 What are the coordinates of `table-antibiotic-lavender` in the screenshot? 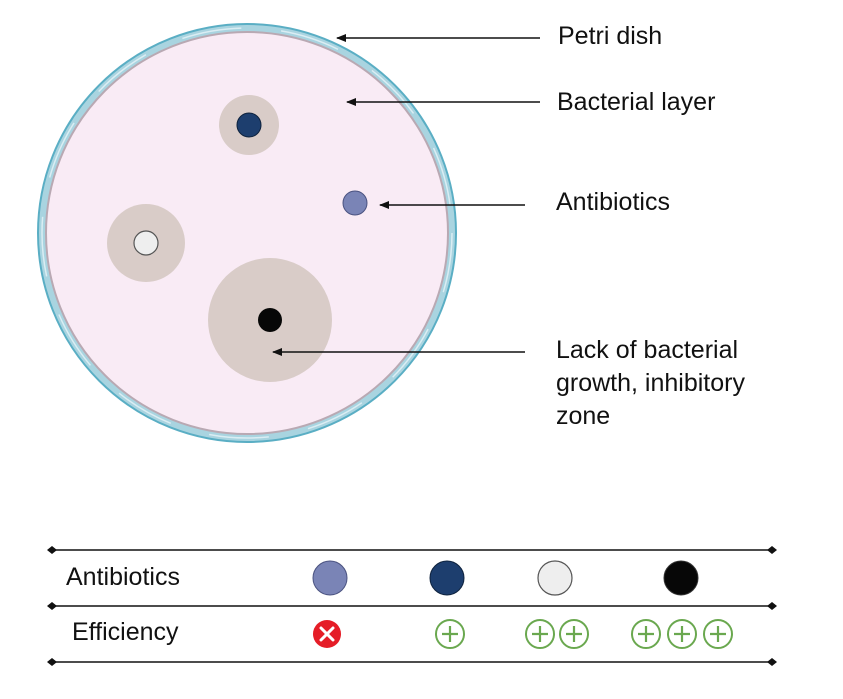 It's located at (330, 578).